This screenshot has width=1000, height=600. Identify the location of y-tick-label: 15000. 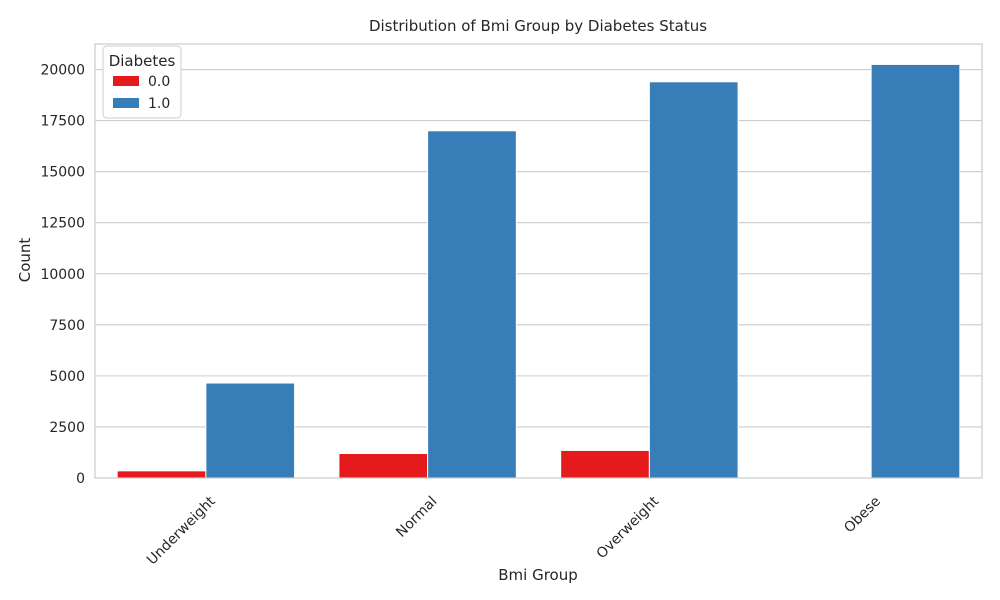
(62, 173).